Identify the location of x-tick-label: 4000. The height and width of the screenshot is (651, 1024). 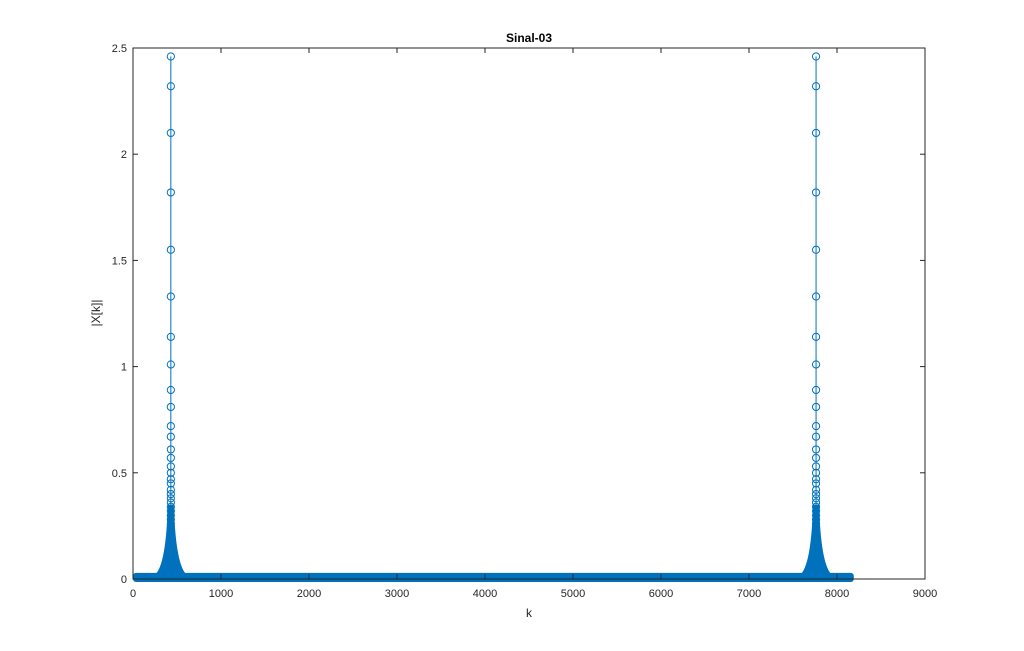
(485, 594).